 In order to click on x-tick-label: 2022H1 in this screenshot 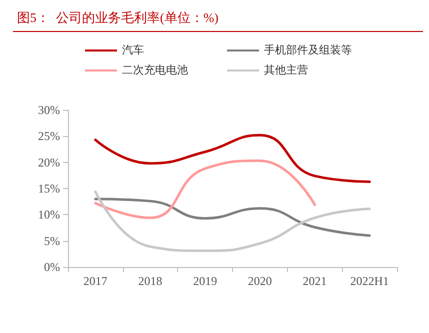, I will do `click(369, 281)`.